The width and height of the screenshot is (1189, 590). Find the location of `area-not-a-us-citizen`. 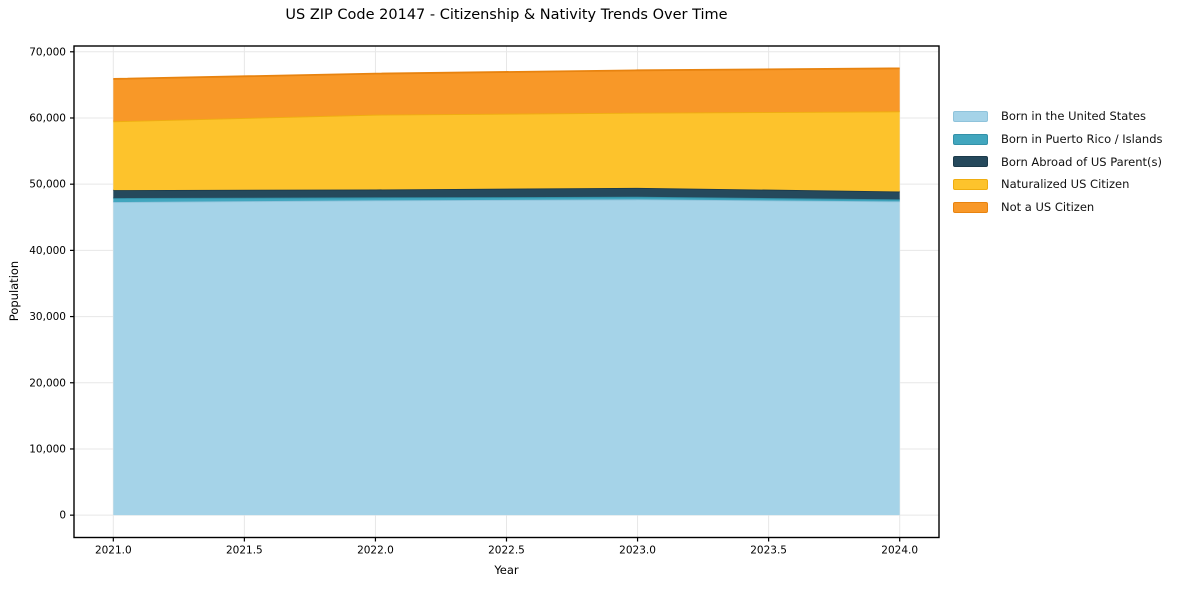

area-not-a-us-citizen is located at coordinates (506, 95).